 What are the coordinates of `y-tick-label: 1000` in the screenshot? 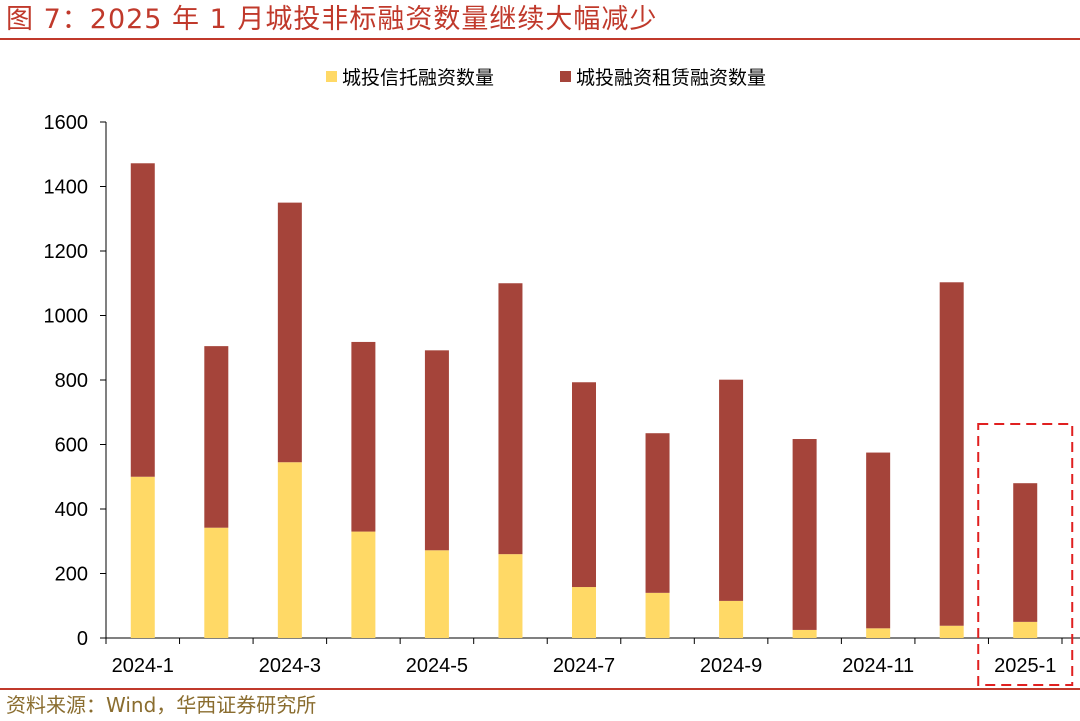 It's located at (66, 317).